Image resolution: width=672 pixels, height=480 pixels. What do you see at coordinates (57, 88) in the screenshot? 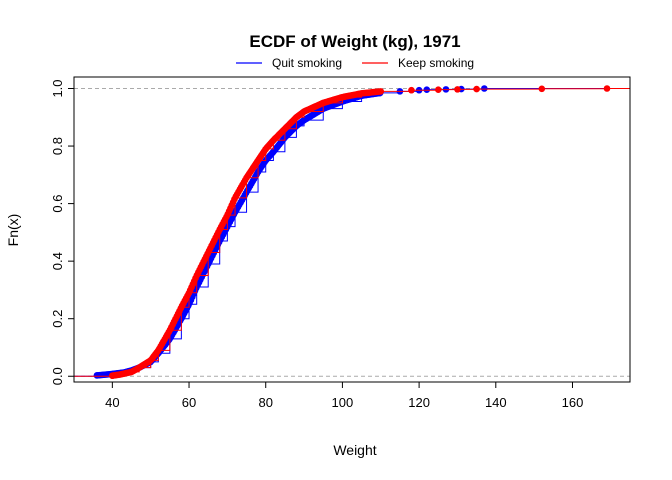
I see `y-tick-label: 1.0` at bounding box center [57, 88].